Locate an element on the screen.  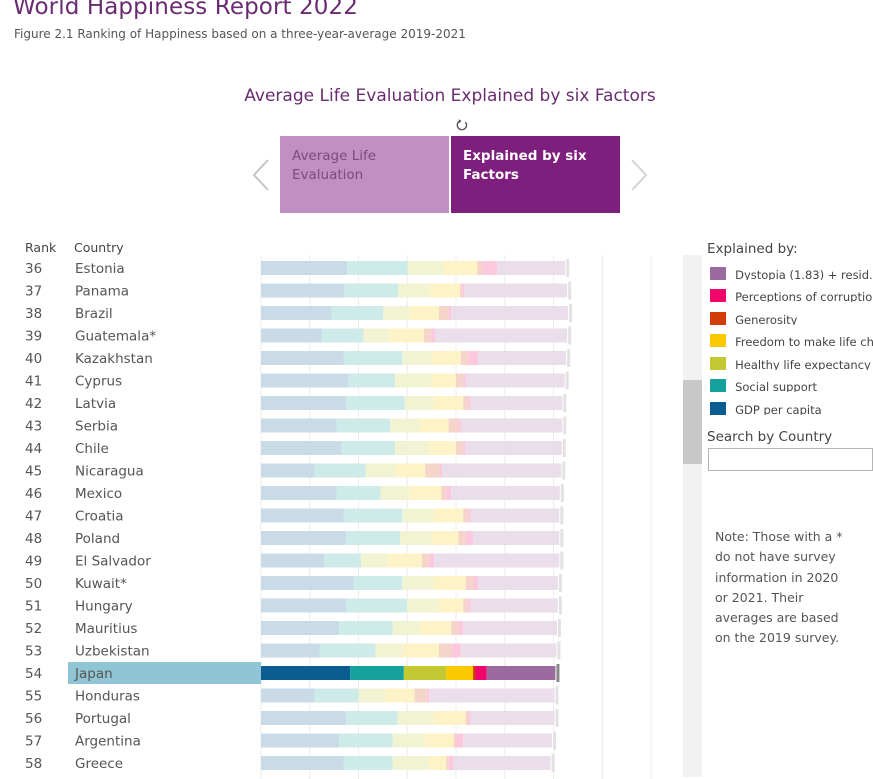
country-label: Portugal is located at coordinates (103, 719).